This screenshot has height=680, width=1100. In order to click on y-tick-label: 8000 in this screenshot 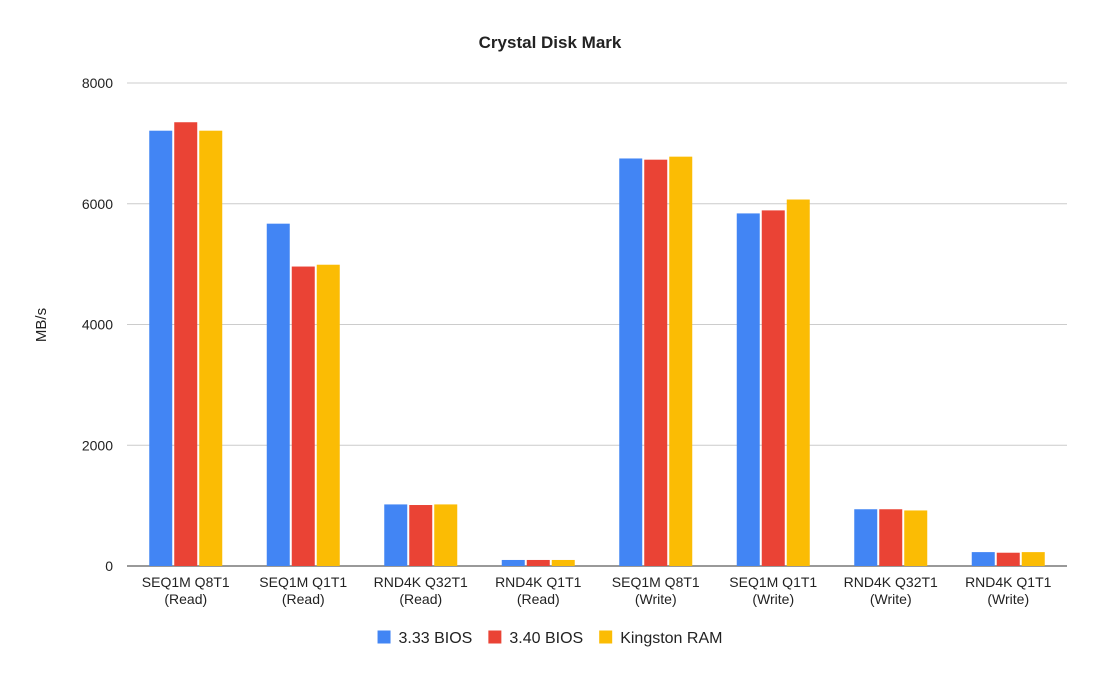, I will do `click(97, 83)`.